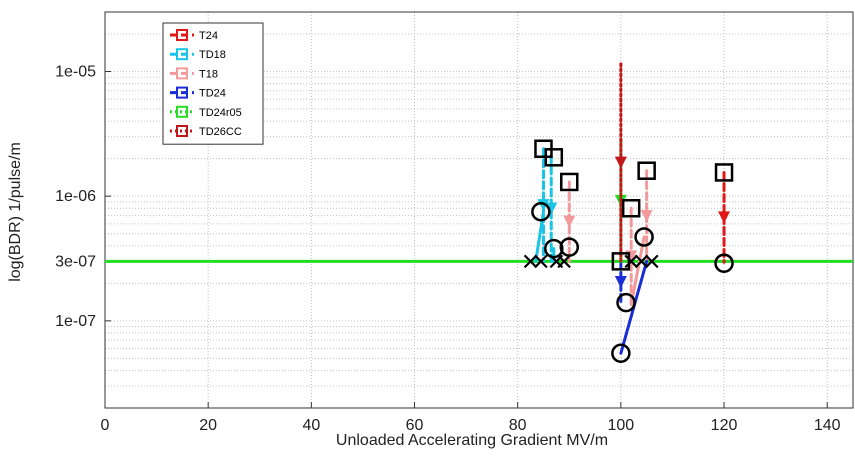  I want to click on x-tick-label: 60, so click(415, 425).